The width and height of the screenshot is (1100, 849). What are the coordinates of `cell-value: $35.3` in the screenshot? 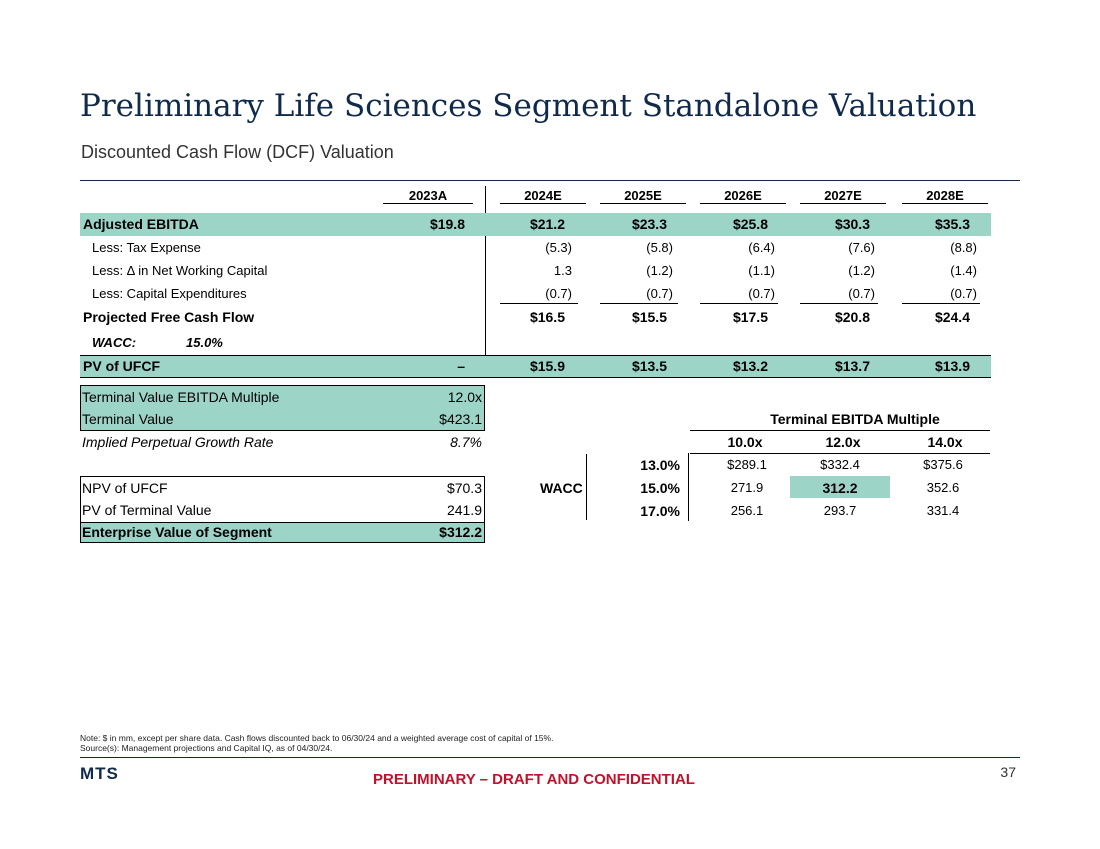 It's located at (952, 224).